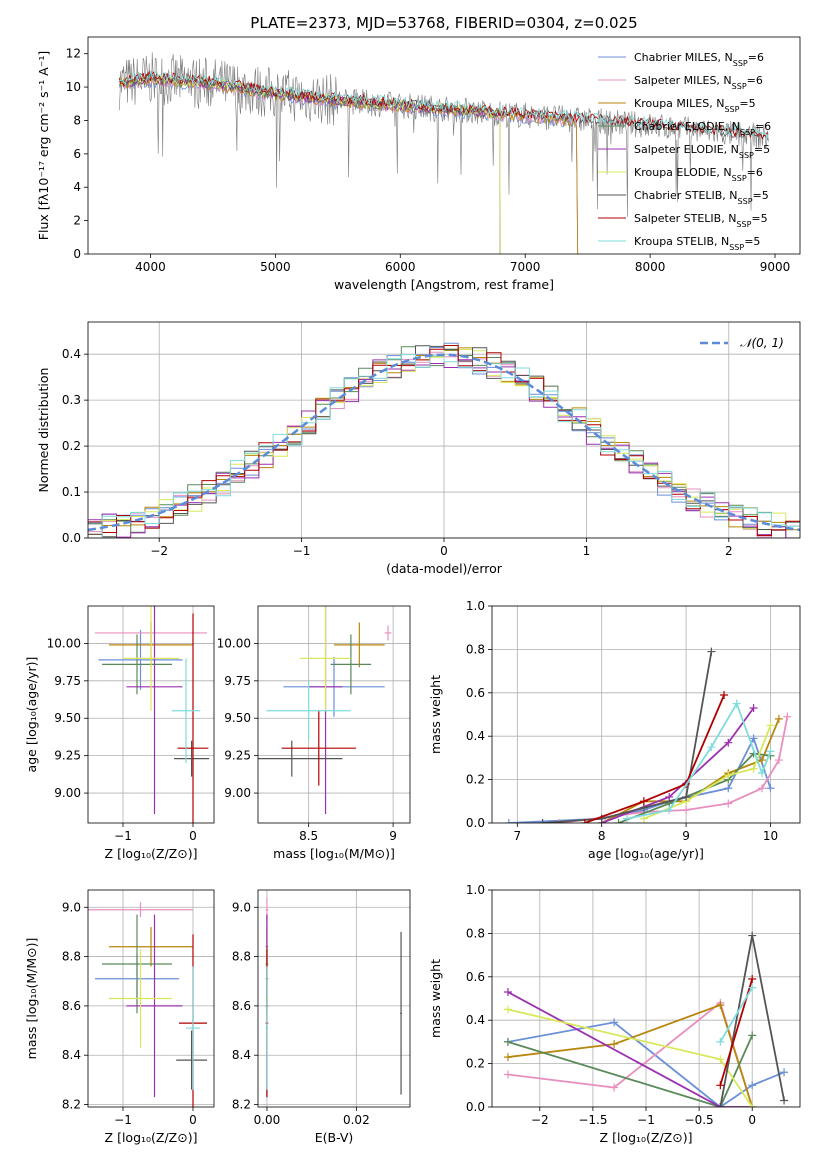 This screenshot has width=819, height=1170. What do you see at coordinates (267, 1120) in the screenshot?
I see `x-tick-label: 0.00` at bounding box center [267, 1120].